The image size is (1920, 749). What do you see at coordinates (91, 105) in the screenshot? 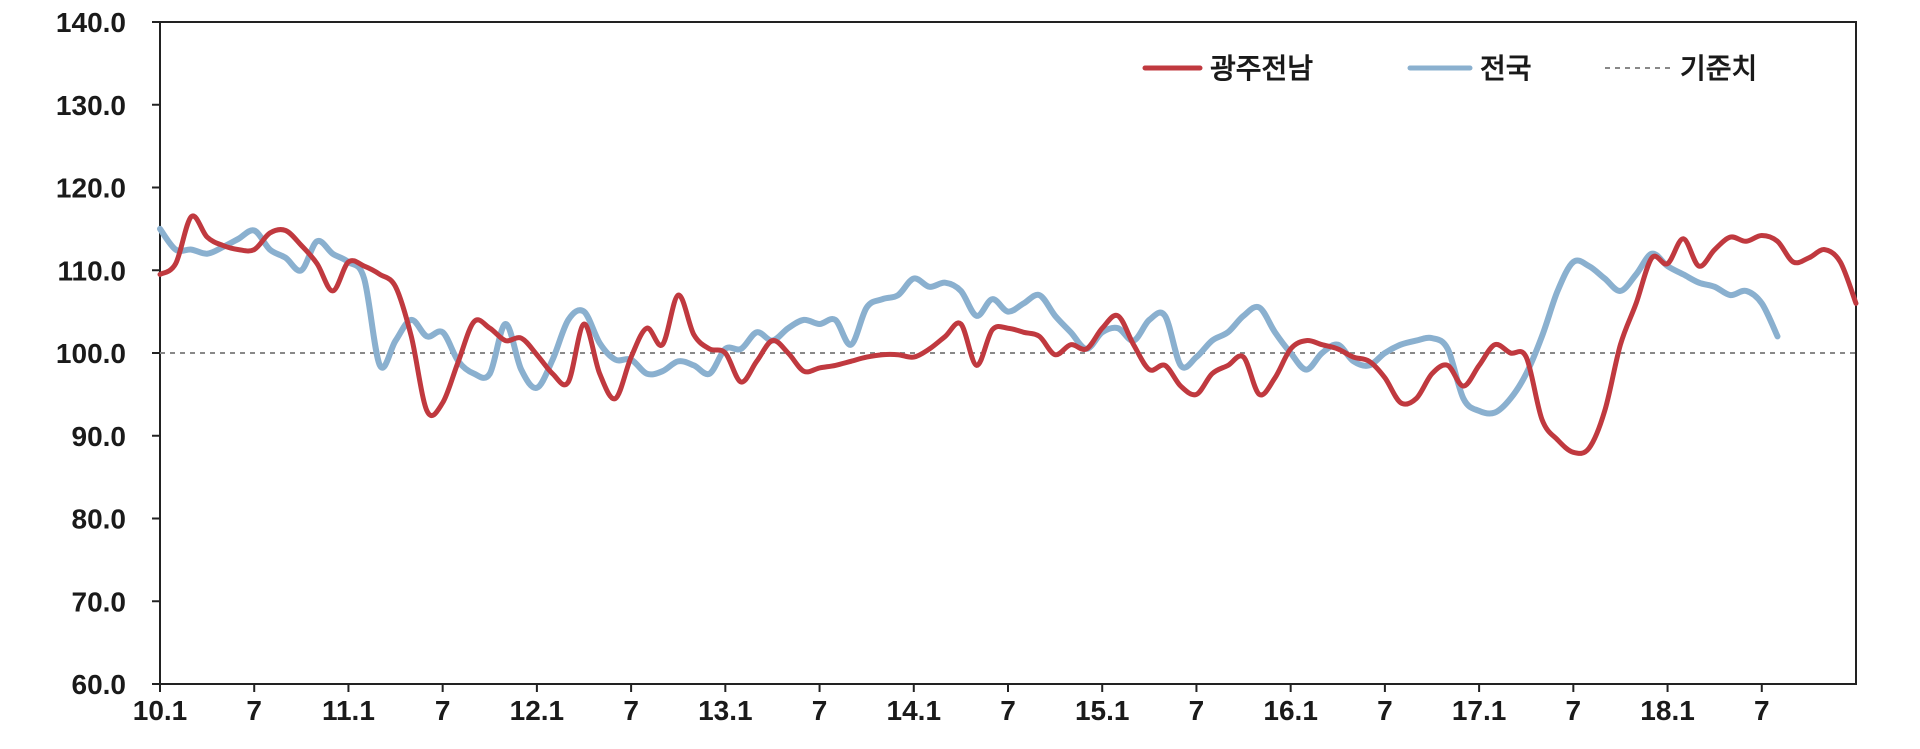
I see `y-tick-label: 130.0` at bounding box center [91, 105].